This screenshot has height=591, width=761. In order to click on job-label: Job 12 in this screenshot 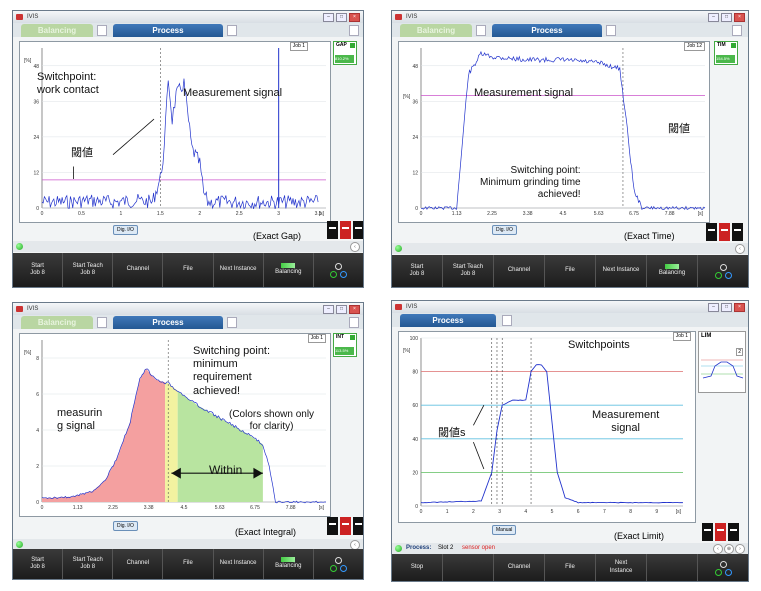, I will do `click(694, 46)`.